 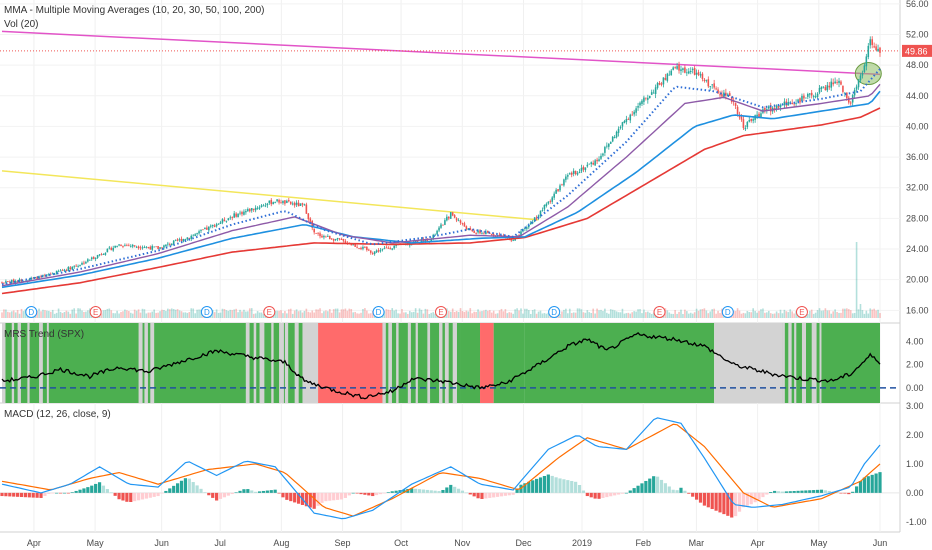 I want to click on price-tick-label: 16.00, so click(x=917, y=310).